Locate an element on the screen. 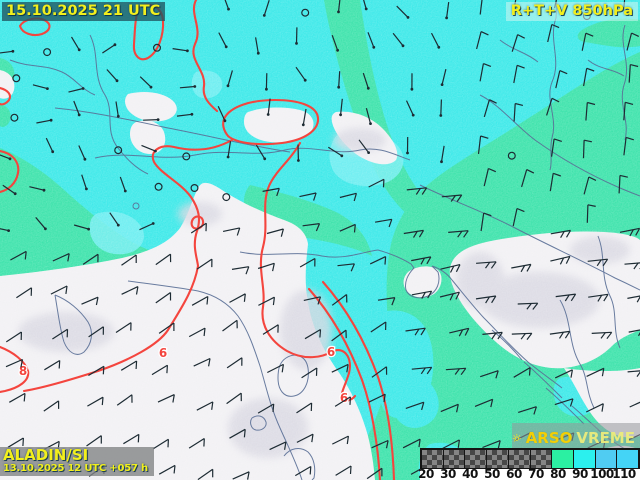  brand-arso: ARSO is located at coordinates (549, 438).